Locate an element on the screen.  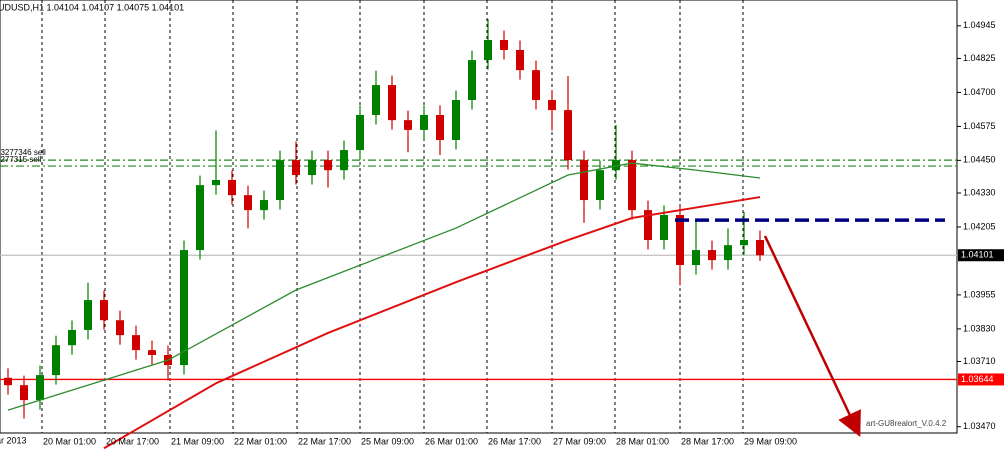
x-tick-label: 21 Mar 09:00 is located at coordinates (197, 441).